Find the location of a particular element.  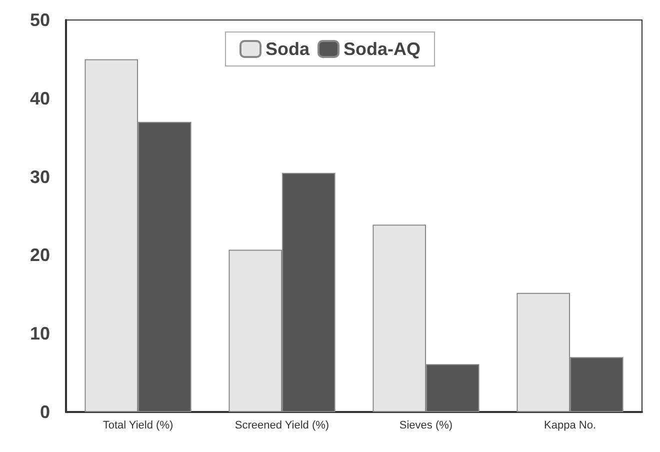

legend-label: Soda is located at coordinates (287, 49).